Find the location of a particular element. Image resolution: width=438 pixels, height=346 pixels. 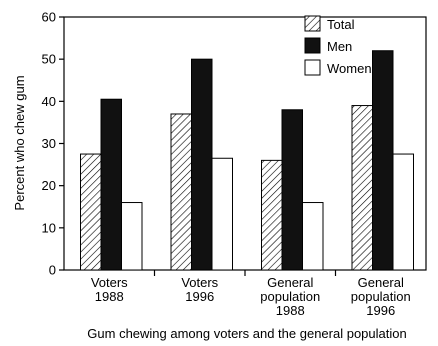

y-tick-label: 40 is located at coordinates (49, 101).